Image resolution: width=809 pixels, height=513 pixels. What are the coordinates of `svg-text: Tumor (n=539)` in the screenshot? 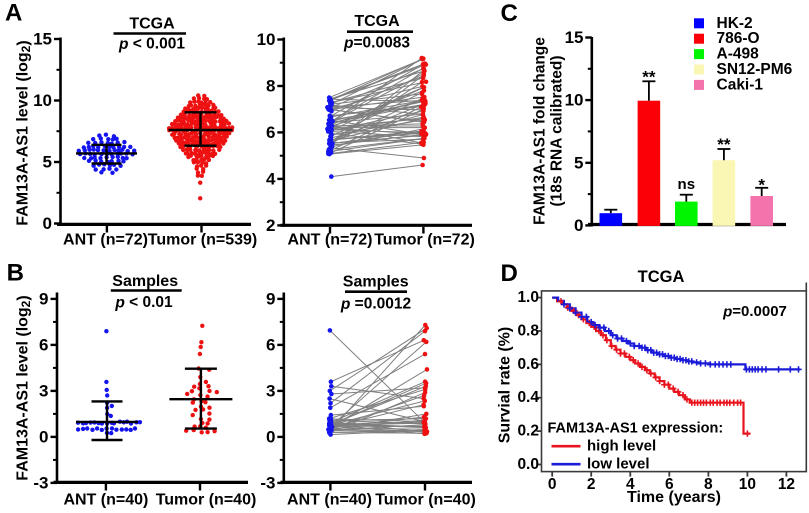 It's located at (203, 240).